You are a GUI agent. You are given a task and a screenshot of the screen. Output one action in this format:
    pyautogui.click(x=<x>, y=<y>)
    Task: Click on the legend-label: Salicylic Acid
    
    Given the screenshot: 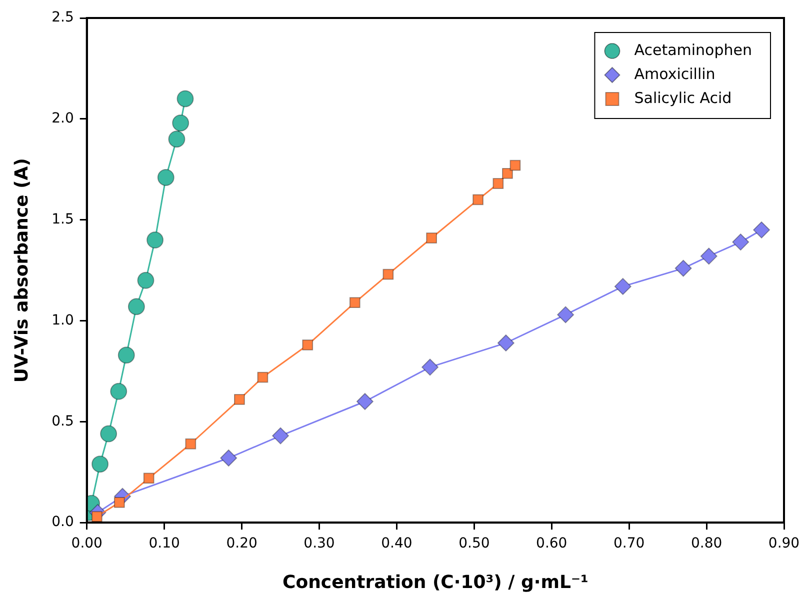 What is the action you would take?
    pyautogui.click(x=683, y=97)
    